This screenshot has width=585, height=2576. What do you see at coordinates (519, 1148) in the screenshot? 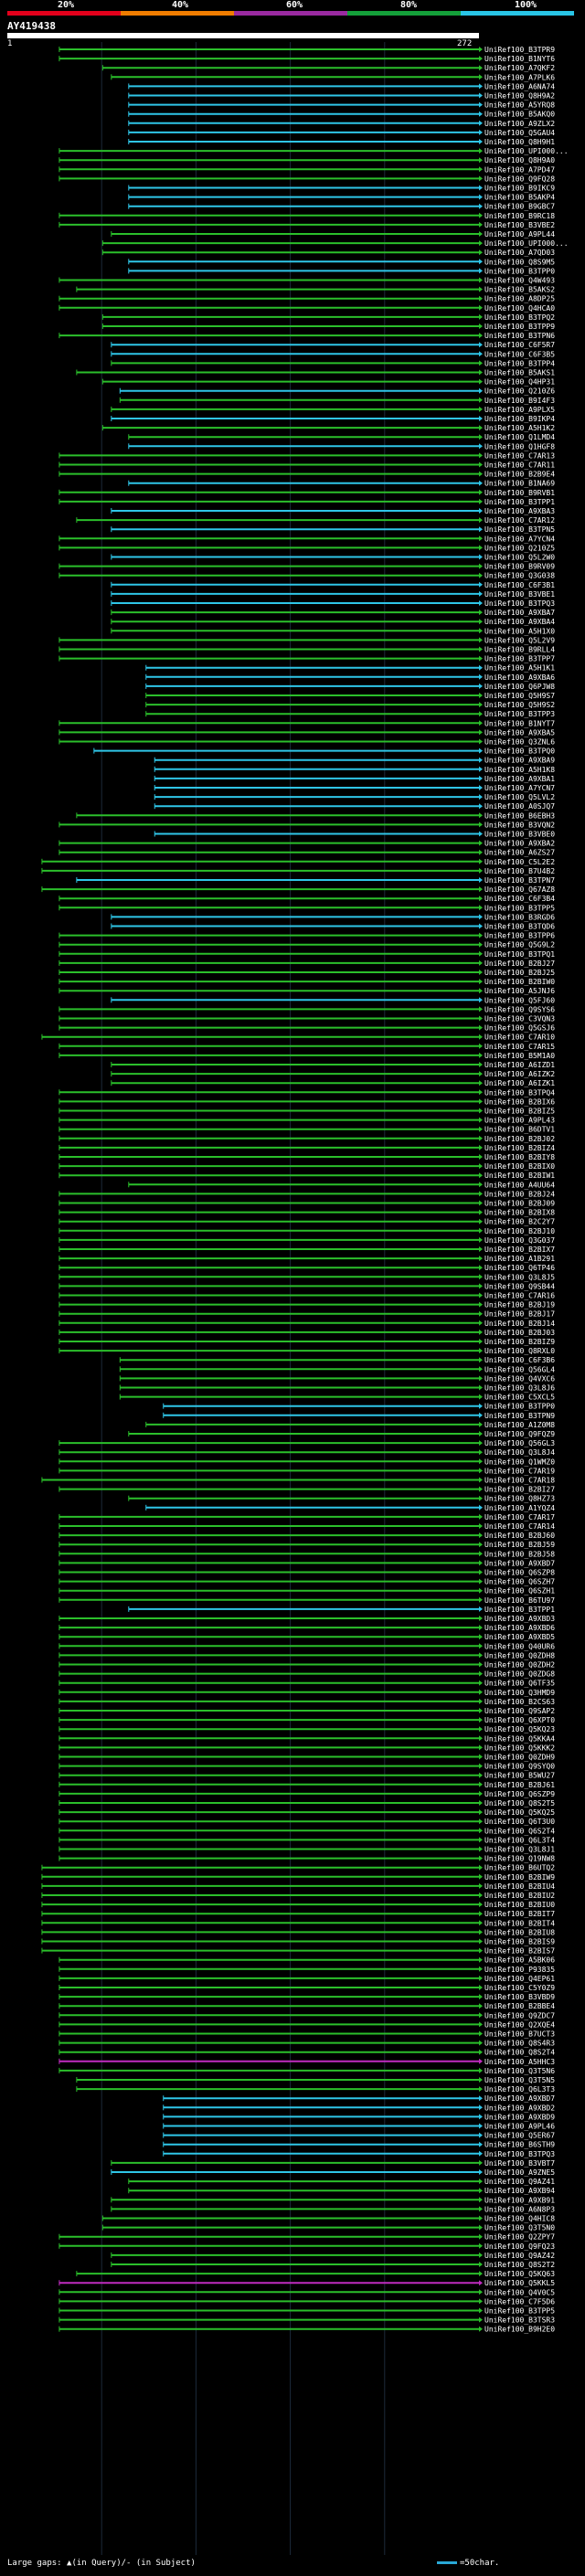
I see `hit-id-link: UniRef100_B2BIZ4` at bounding box center [519, 1148].